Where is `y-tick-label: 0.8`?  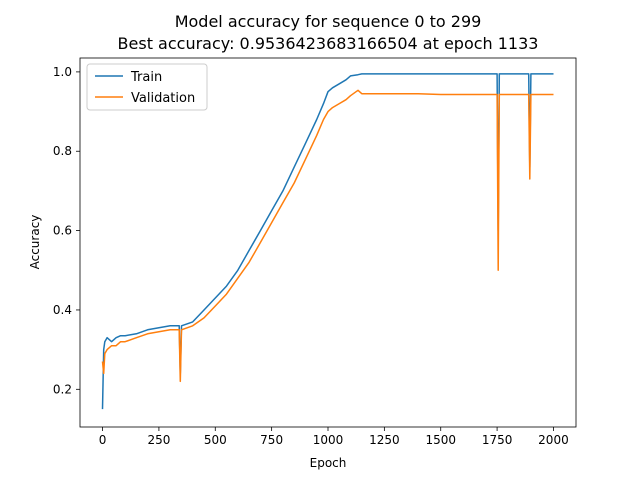 y-tick-label: 0.8 is located at coordinates (62, 151).